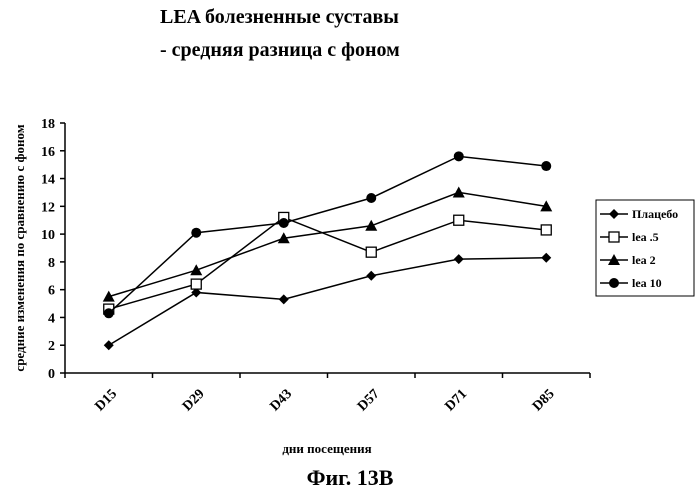 The width and height of the screenshot is (700, 498). Describe the element at coordinates (655, 214) in the screenshot. I see `legend-label: Плацебо` at that location.